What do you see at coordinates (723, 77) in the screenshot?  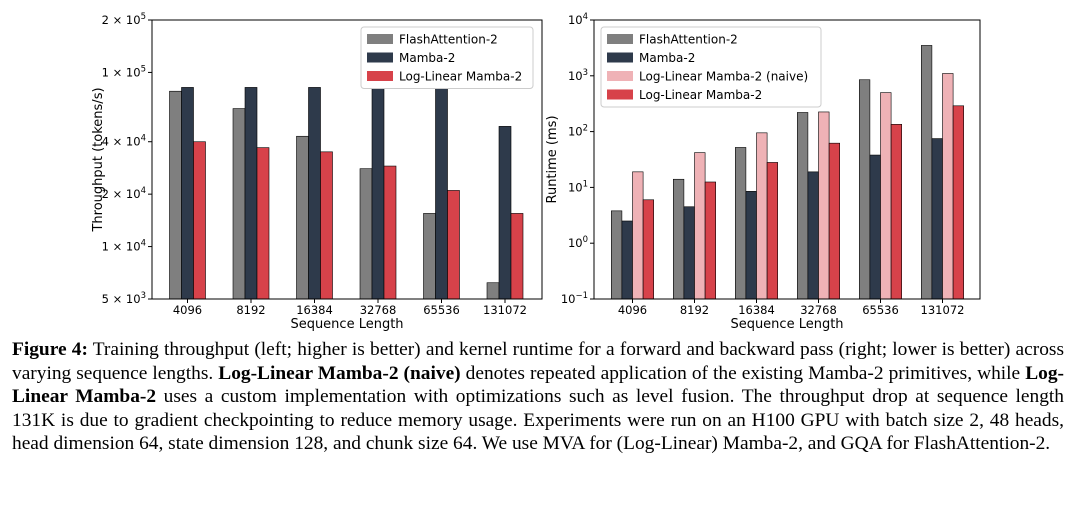 I see `legend-label: Log-Linear Mamba-2 (naive)` at bounding box center [723, 77].